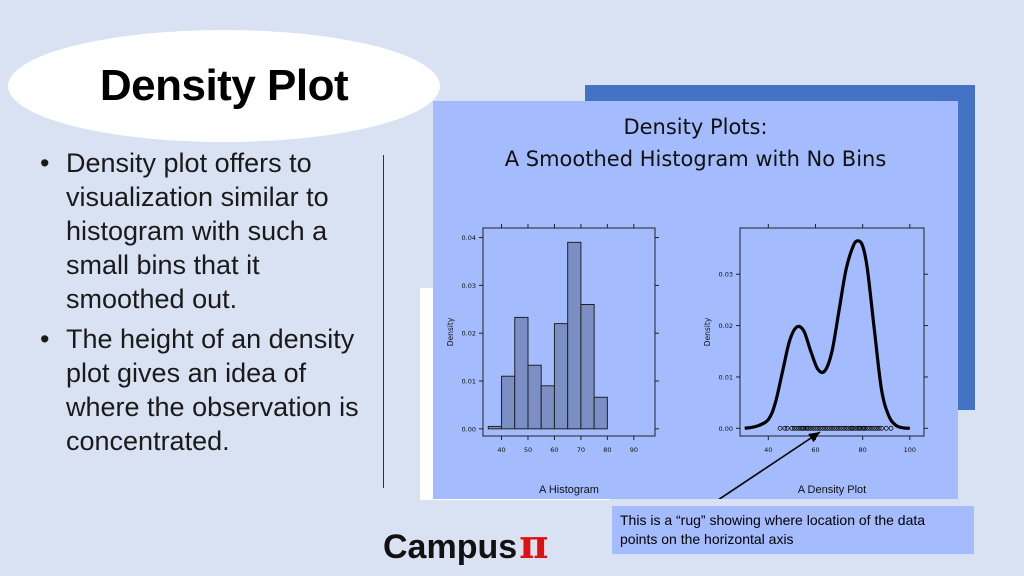 This screenshot has height=576, width=1024. Describe the element at coordinates (450, 547) in the screenshot. I see `logo-text: Campus` at that location.